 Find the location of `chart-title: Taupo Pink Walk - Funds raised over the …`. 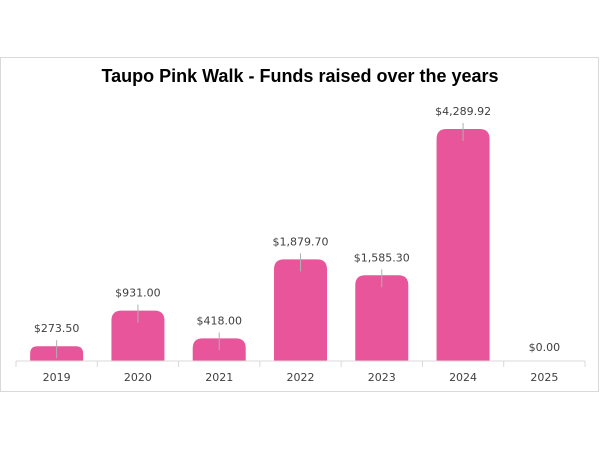

chart-title: Taupo Pink Walk - Funds raised over the … is located at coordinates (300, 76).